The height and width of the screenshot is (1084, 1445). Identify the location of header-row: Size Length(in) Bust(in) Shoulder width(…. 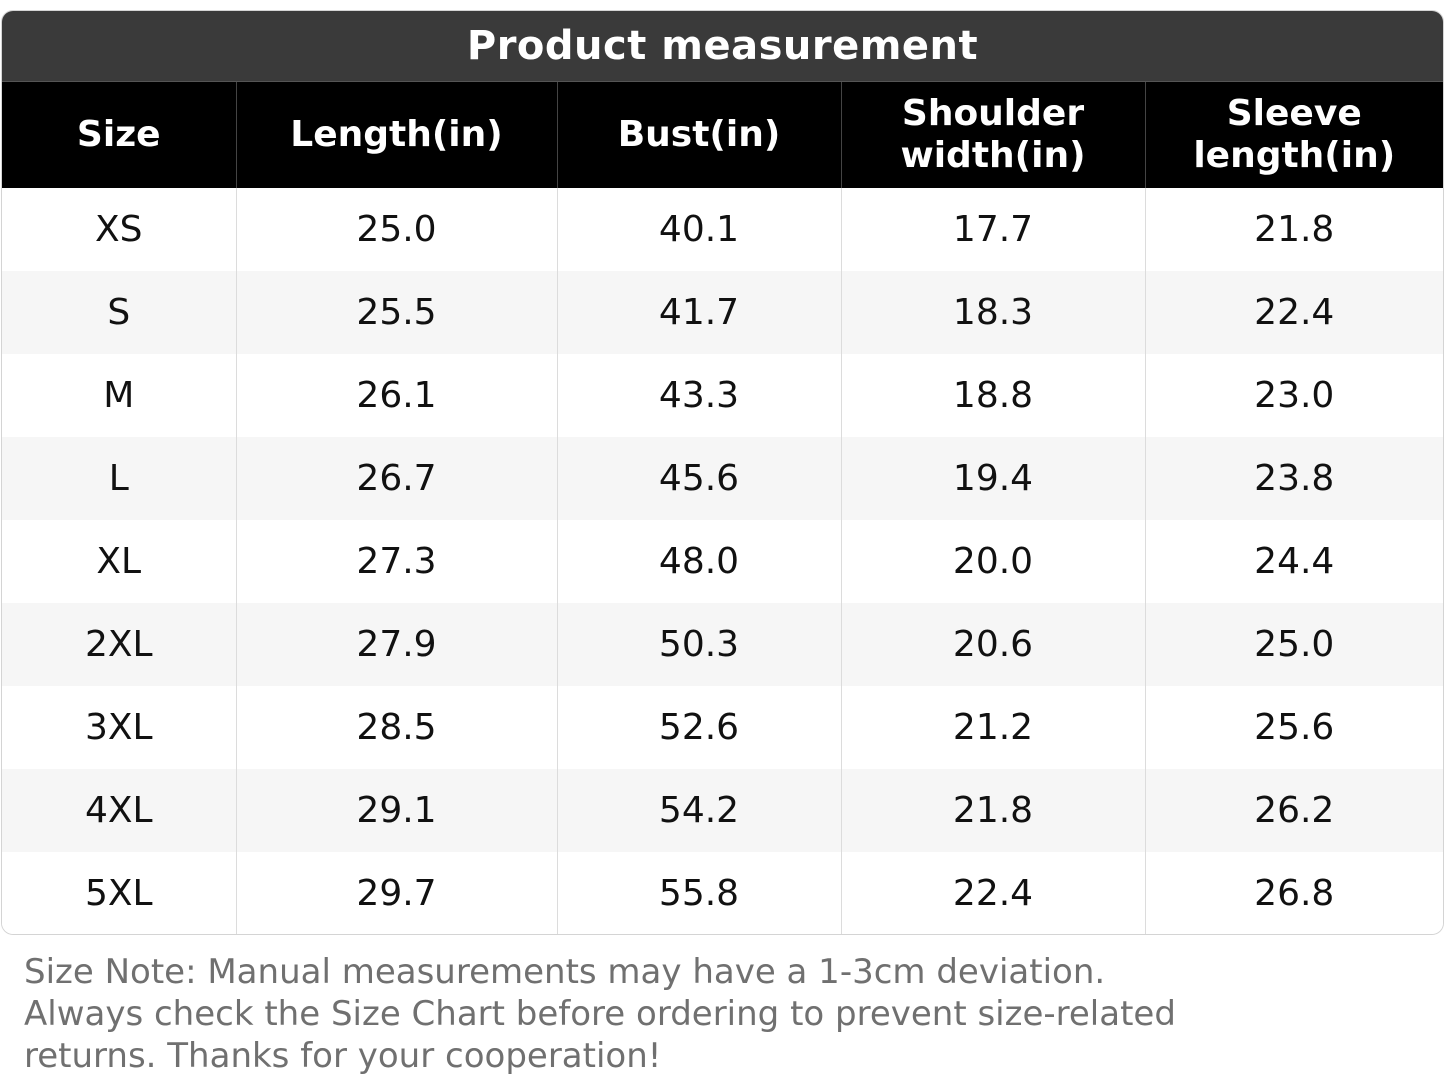
(722, 135).